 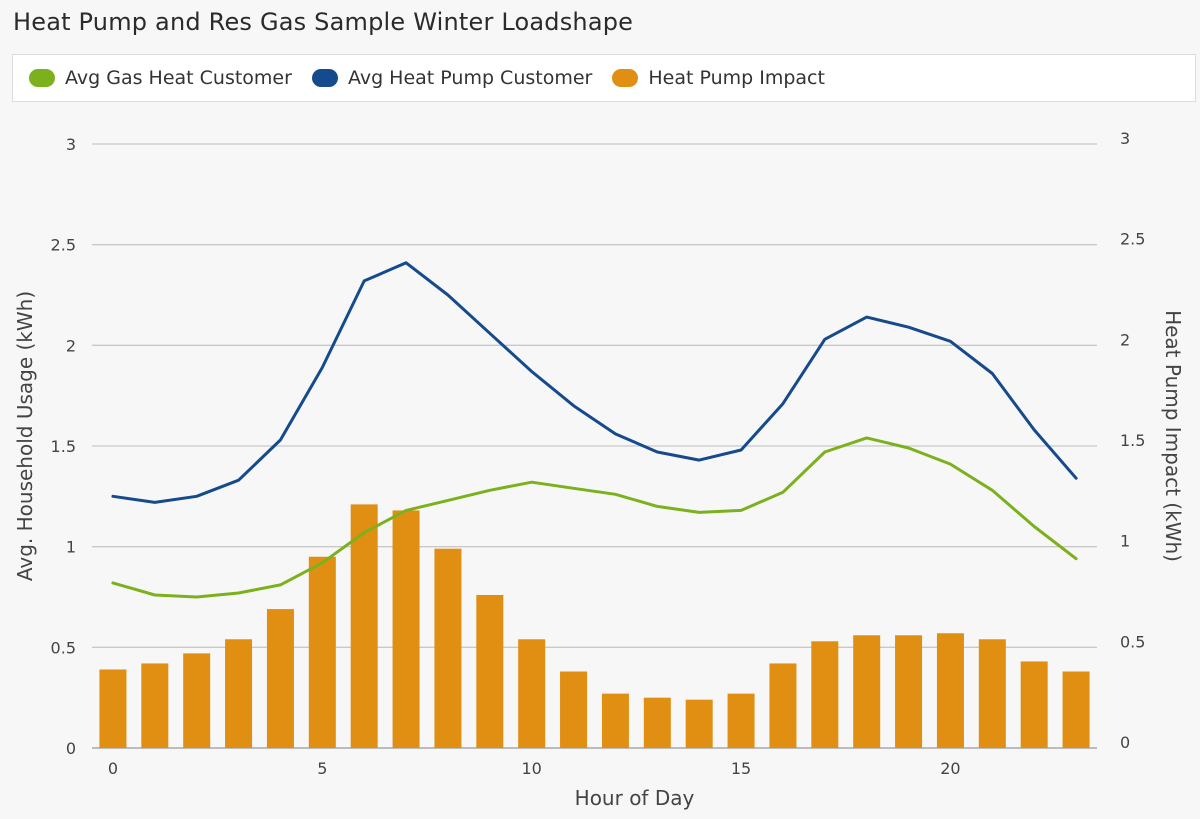 What do you see at coordinates (1173, 436) in the screenshot?
I see `y-axis-right-label: Heat Pump Impact (kWh)` at bounding box center [1173, 436].